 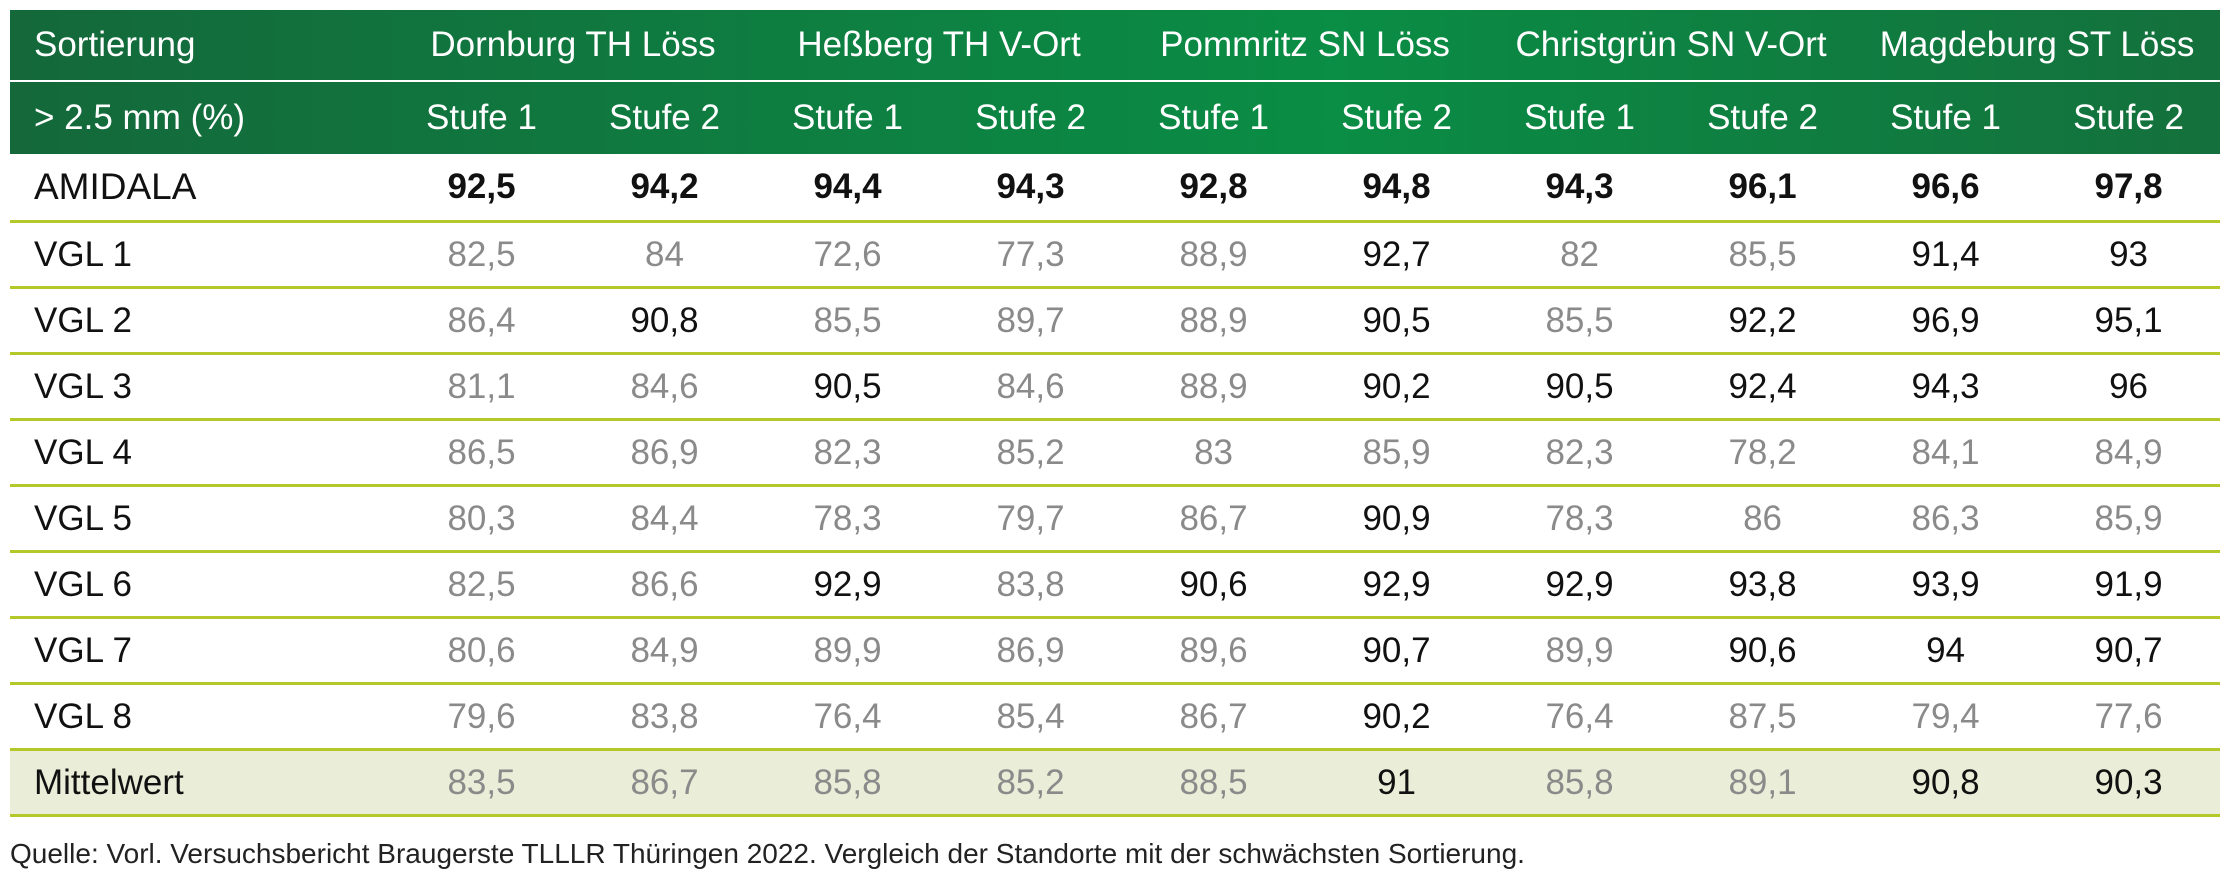 What do you see at coordinates (1031, 585) in the screenshot?
I see `table-cell: 83,8` at bounding box center [1031, 585].